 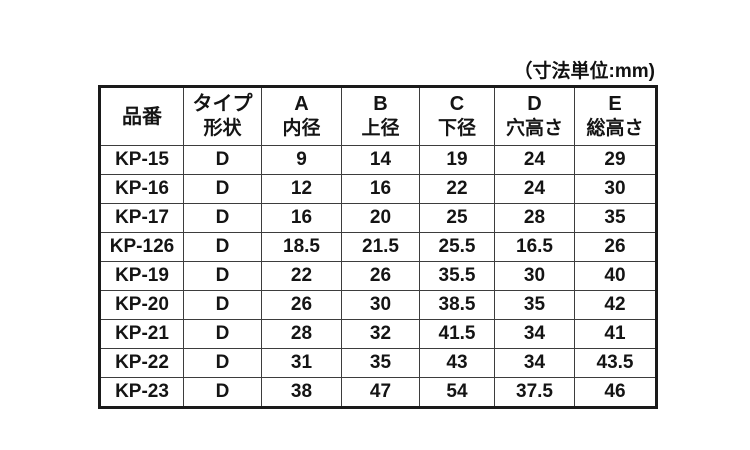 What do you see at coordinates (141, 392) in the screenshot?
I see `cell-part-number: KP-23` at bounding box center [141, 392].